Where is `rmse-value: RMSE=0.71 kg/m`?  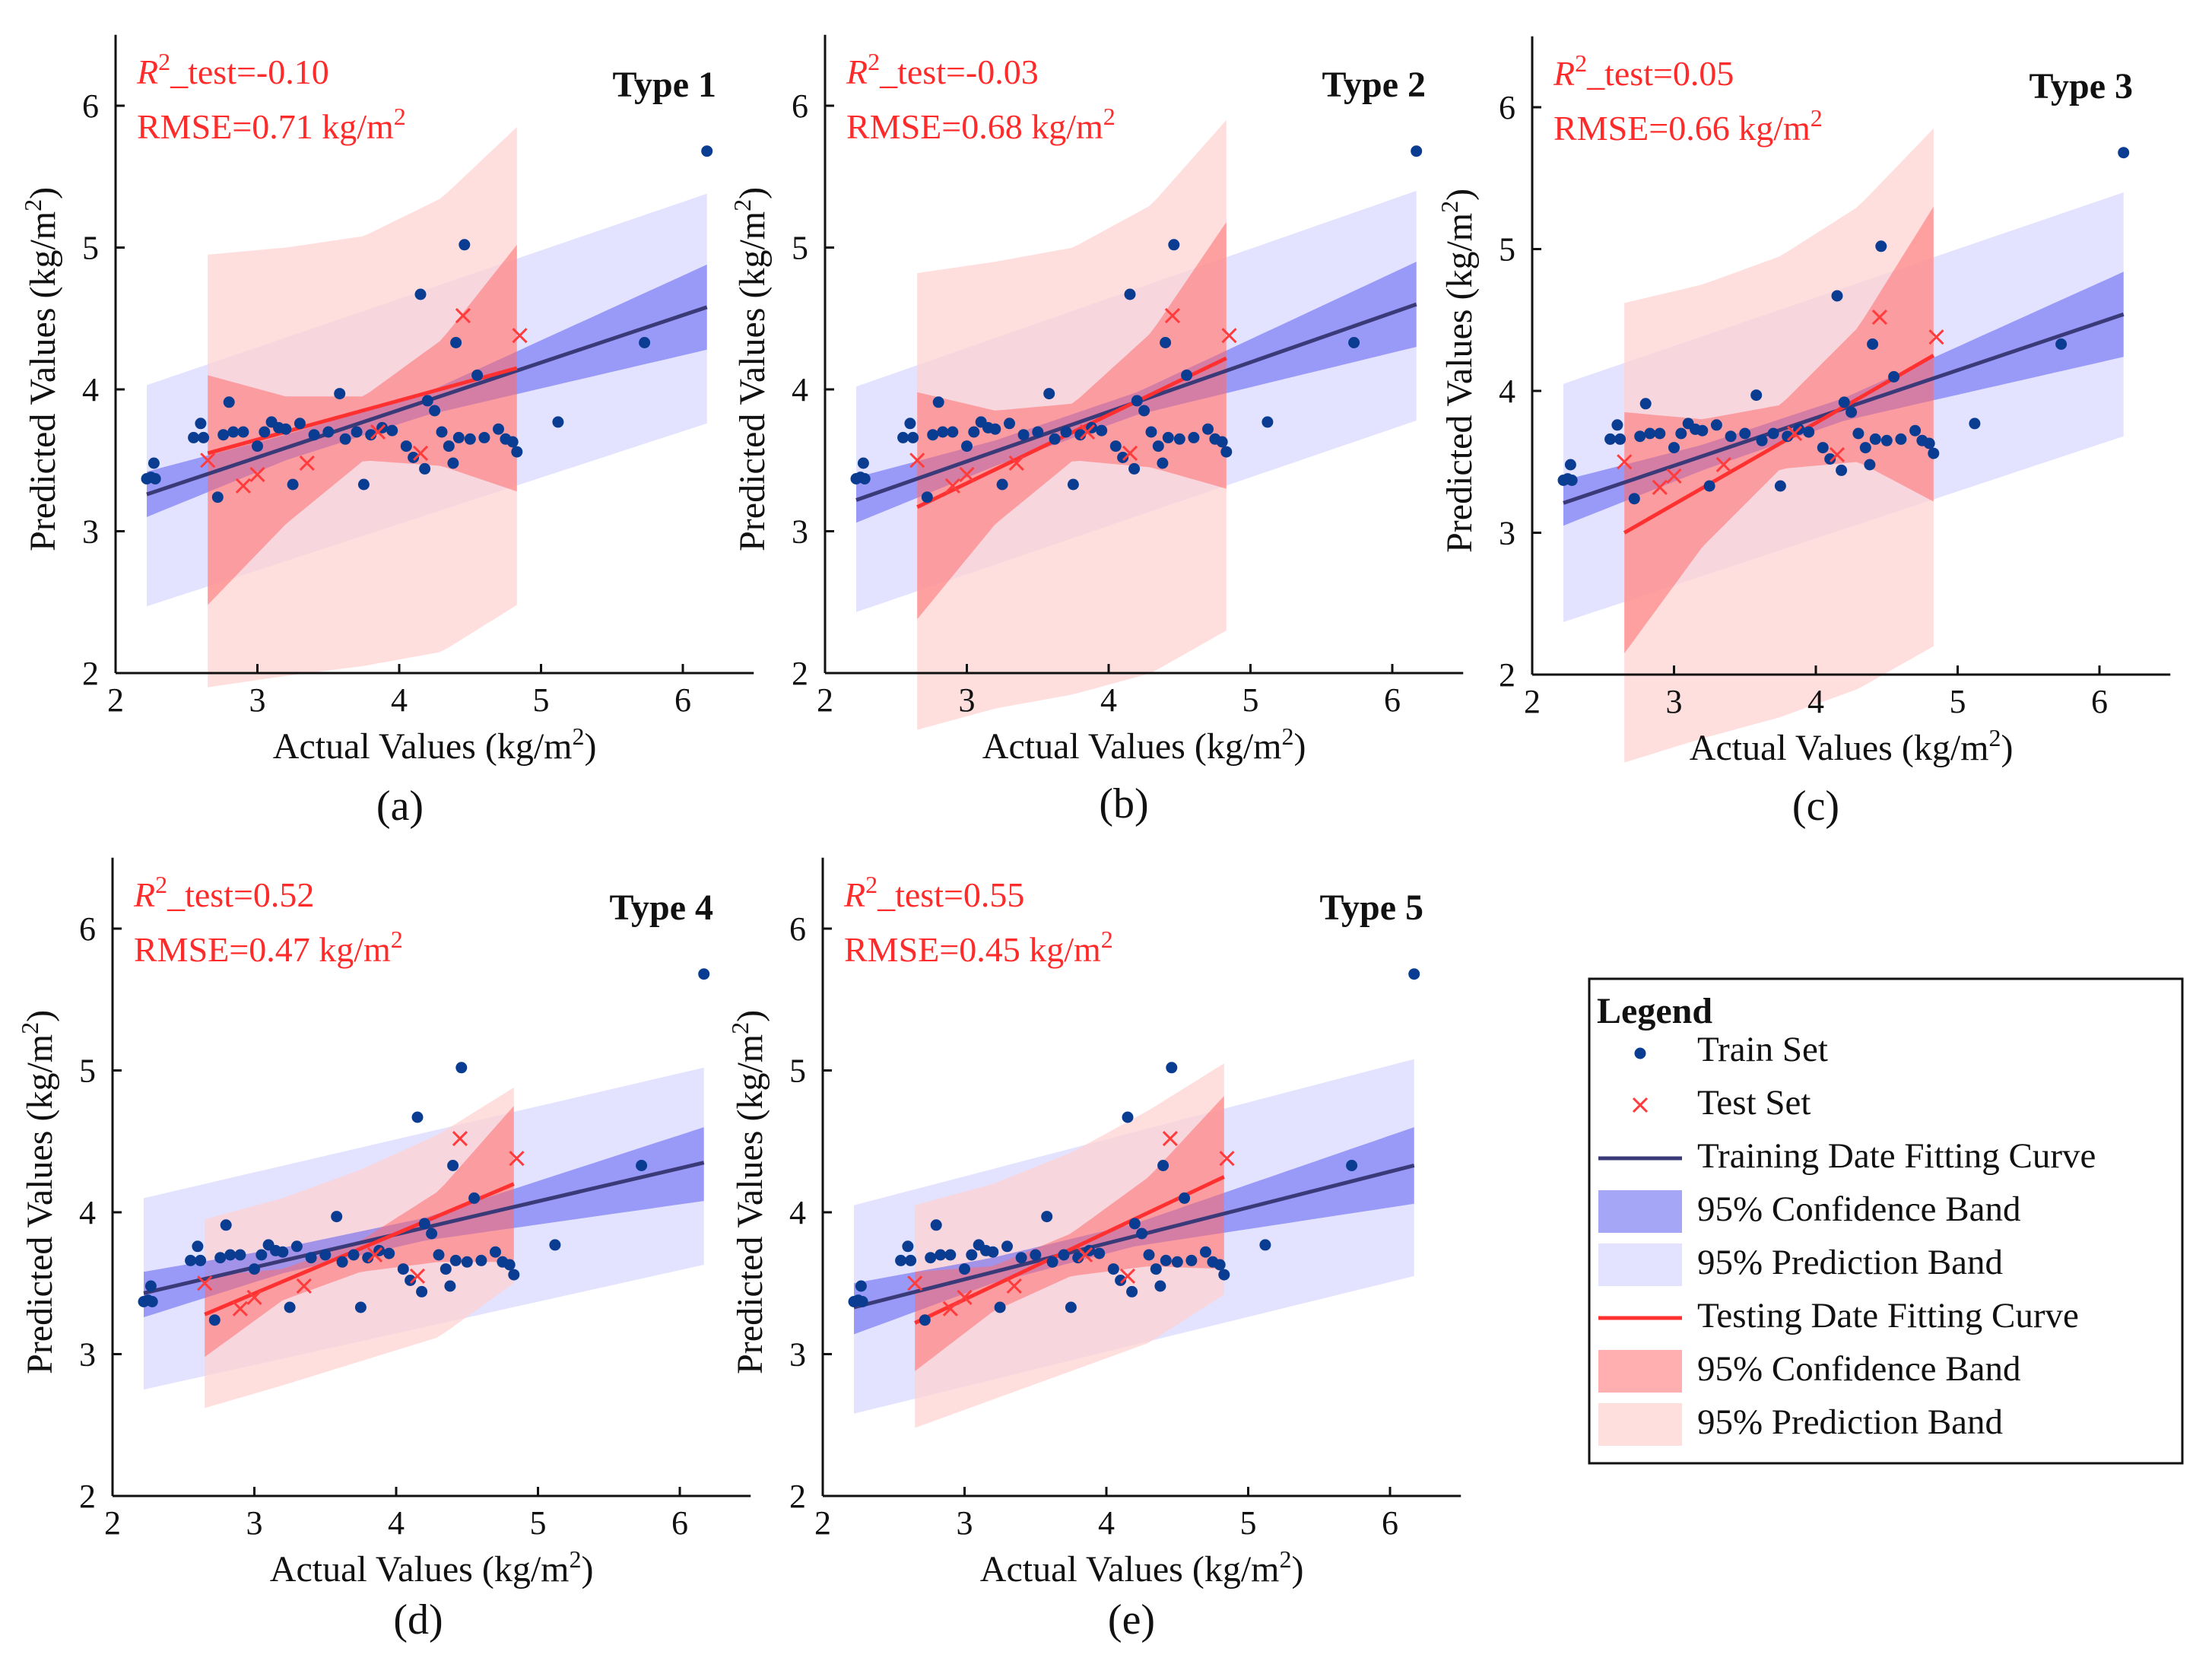
rmse-value: RMSE=0.71 kg/m is located at coordinates (265, 126).